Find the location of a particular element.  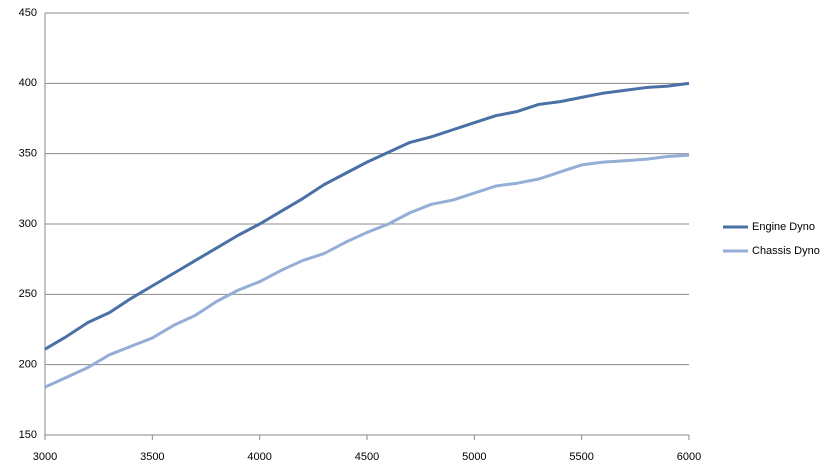

legend-label: Chassis Dyno is located at coordinates (786, 251).